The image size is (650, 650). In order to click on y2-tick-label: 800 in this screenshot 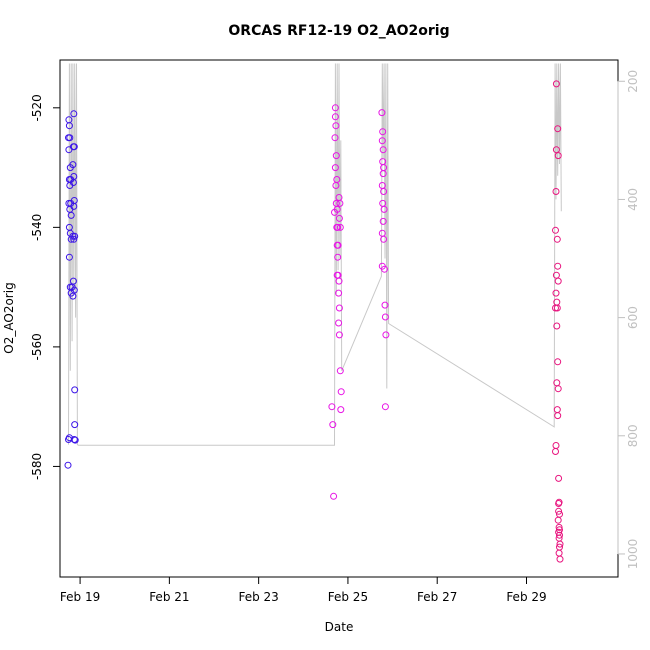, I will do `click(633, 435)`.